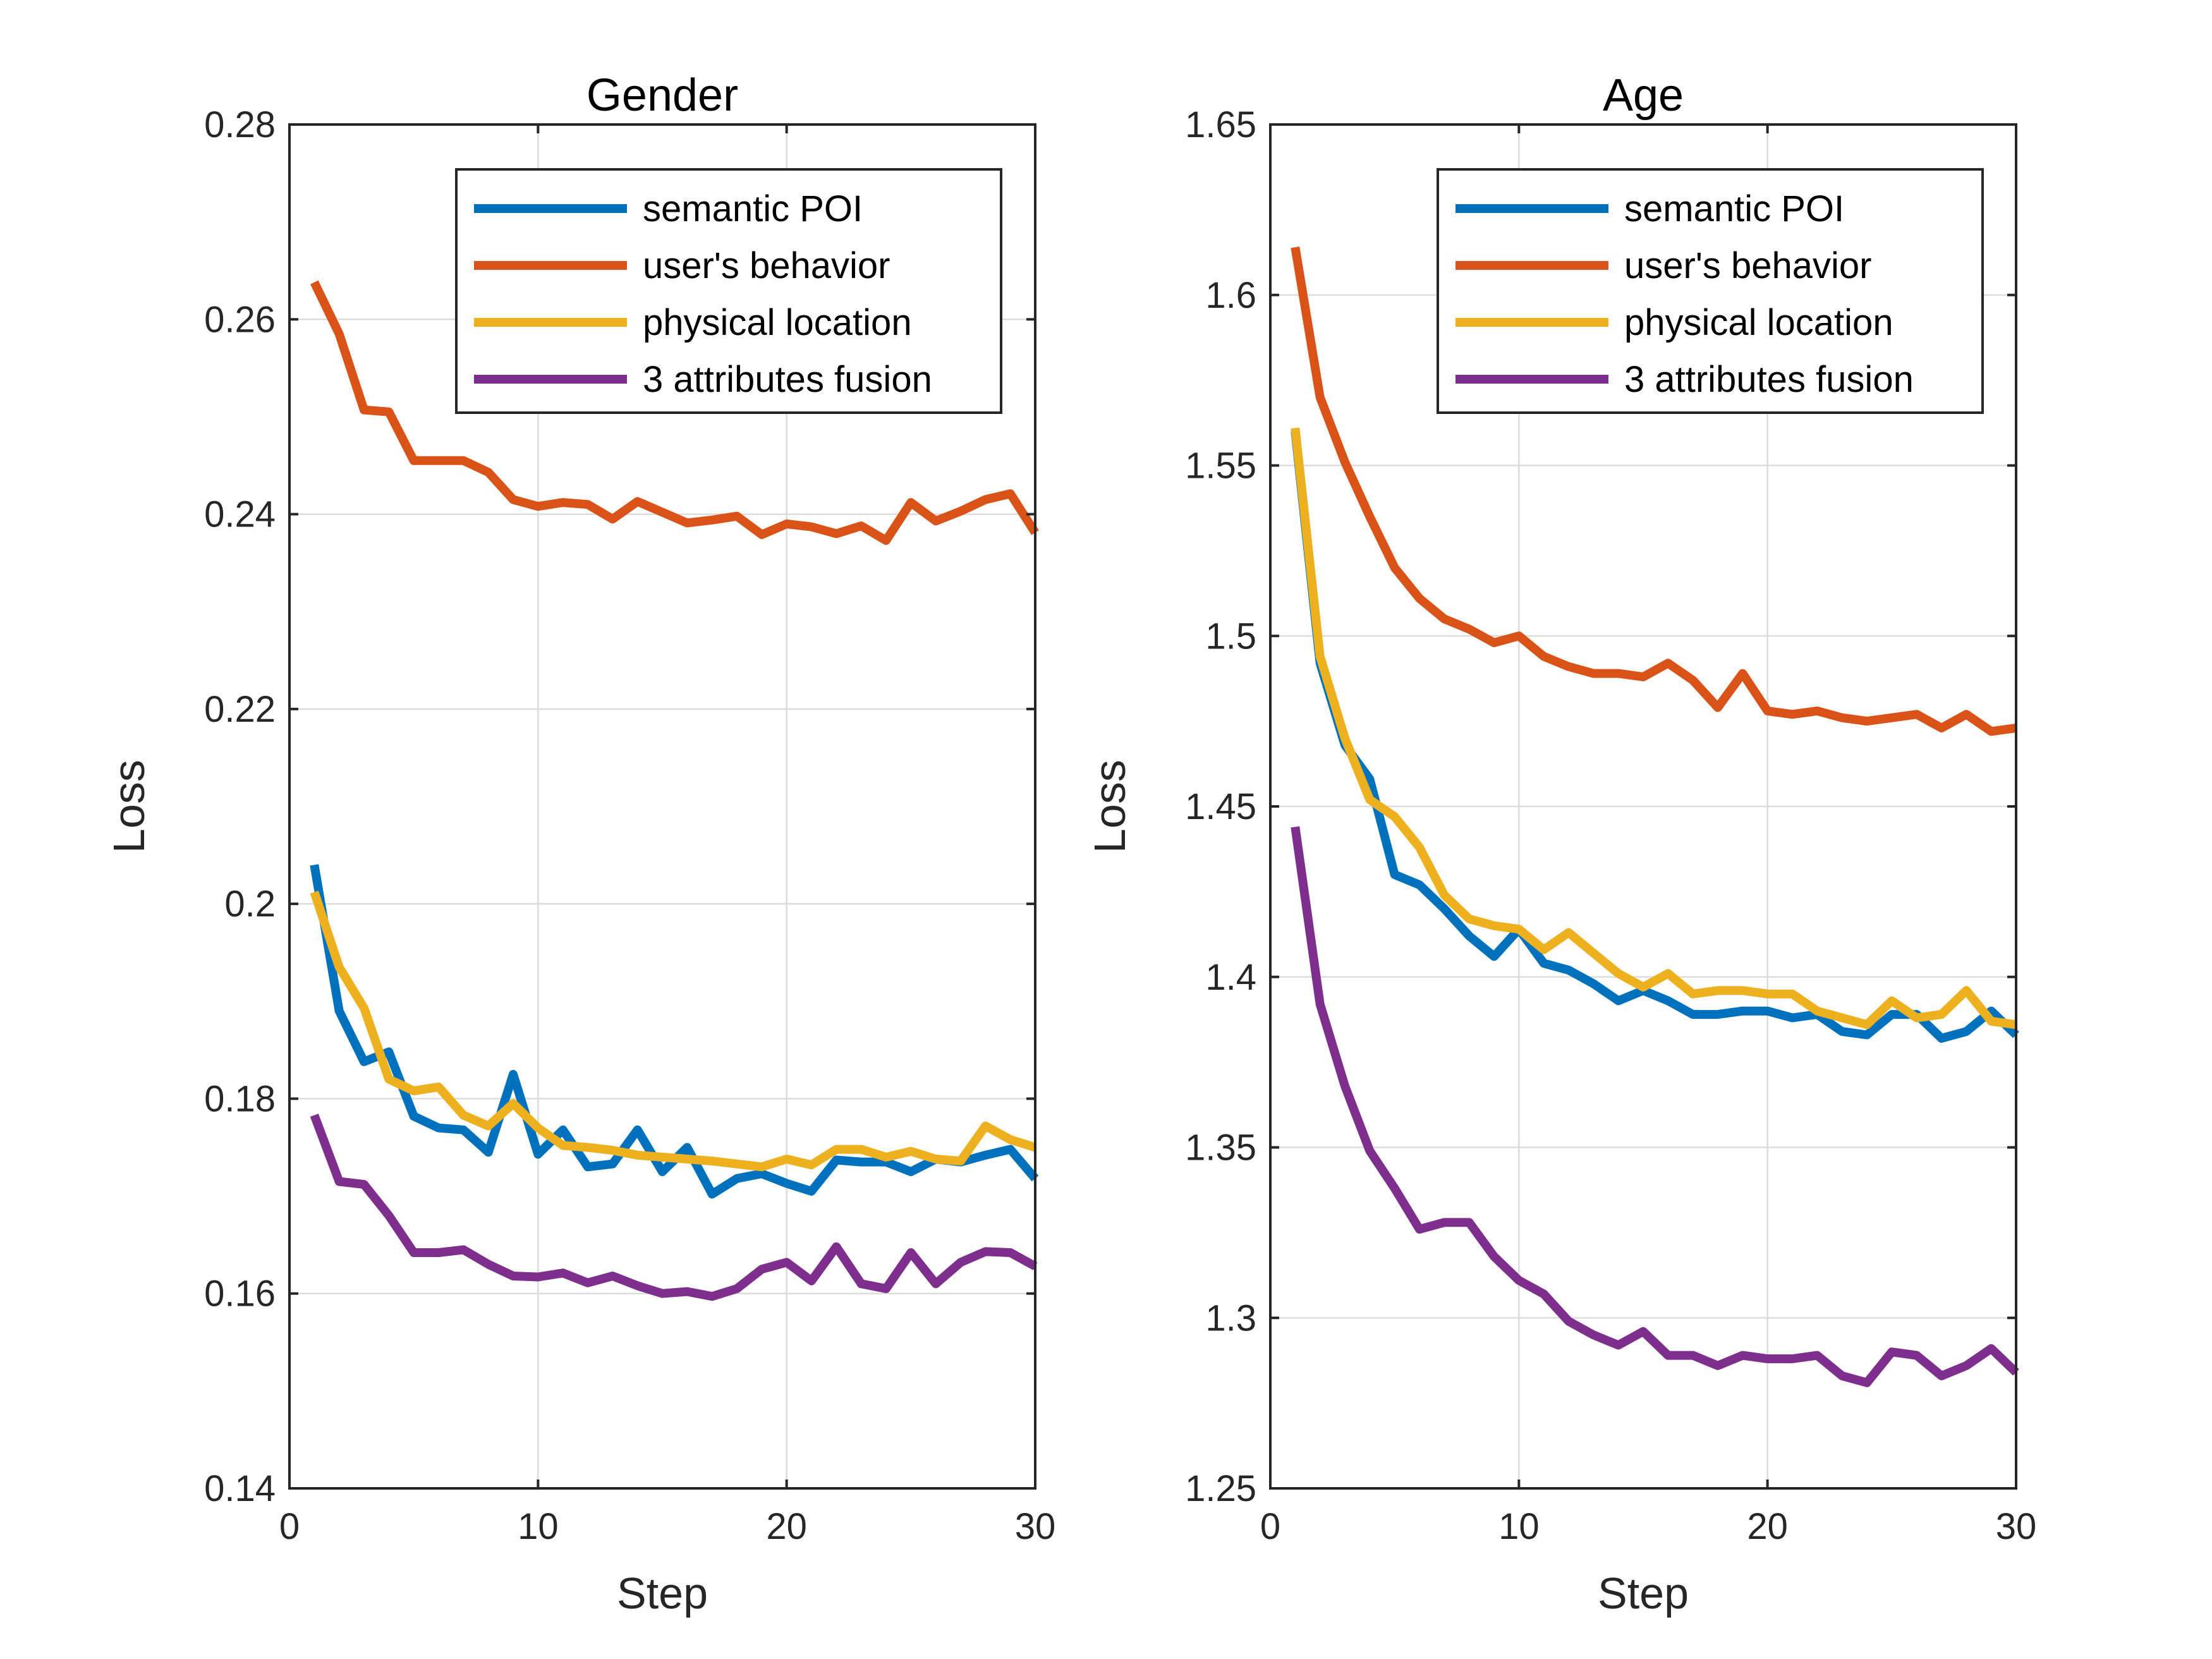  What do you see at coordinates (1220, 1148) in the screenshot?
I see `y-tick-label: 1.35` at bounding box center [1220, 1148].